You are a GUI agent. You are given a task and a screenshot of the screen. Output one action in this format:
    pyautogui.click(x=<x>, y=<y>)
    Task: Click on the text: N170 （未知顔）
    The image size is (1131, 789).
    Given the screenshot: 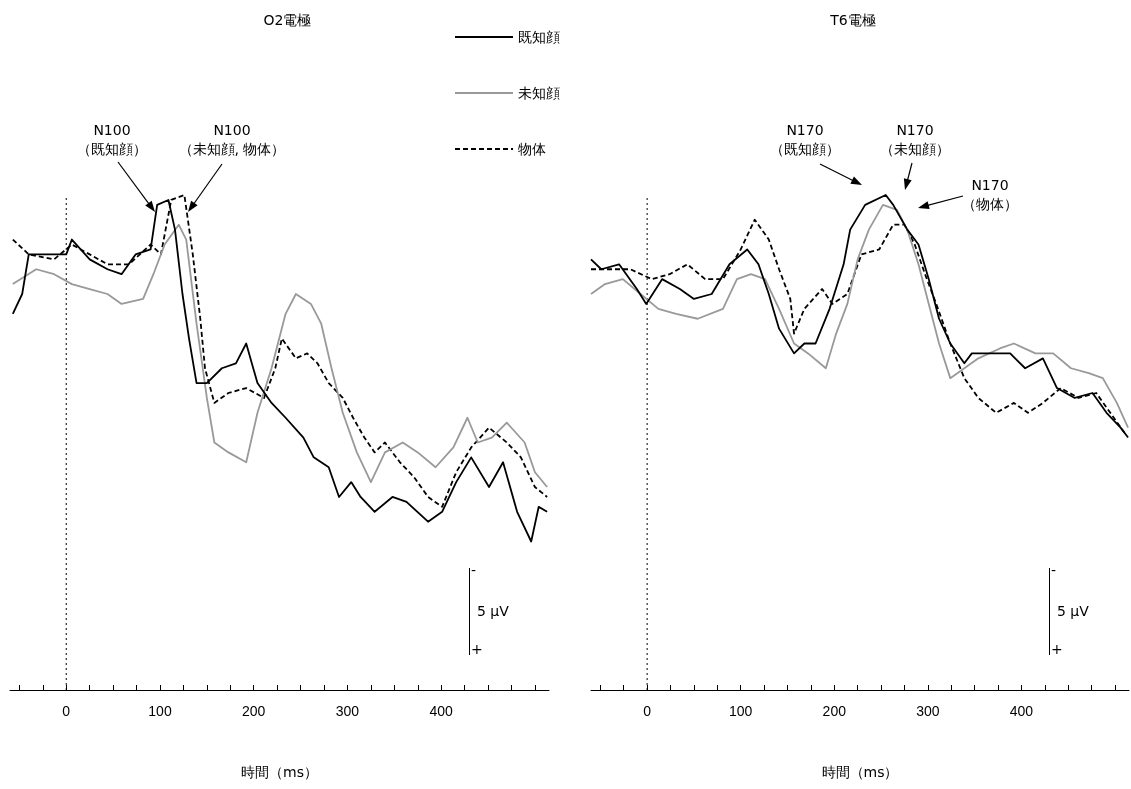 What is the action you would take?
    pyautogui.click(x=915, y=140)
    